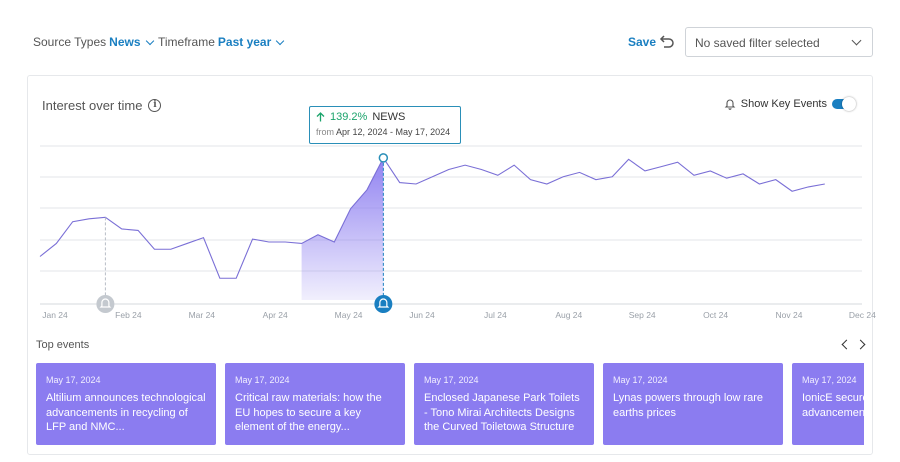 The width and height of the screenshot is (900, 462). What do you see at coordinates (55, 315) in the screenshot?
I see `x-tick-label: Jan 24` at bounding box center [55, 315].